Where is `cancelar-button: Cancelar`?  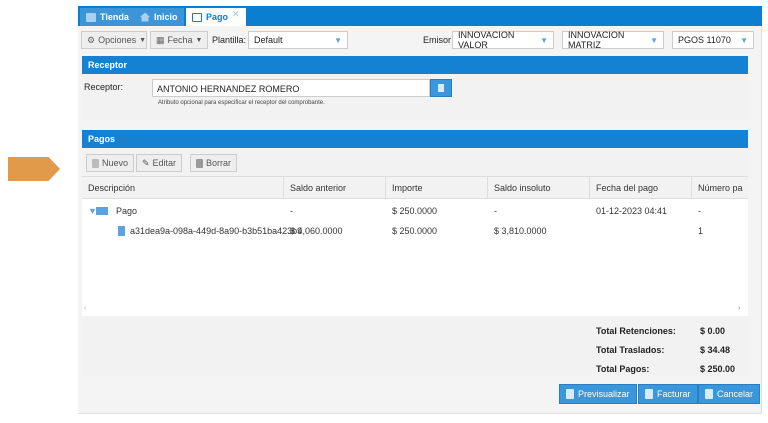 cancelar-button: Cancelar is located at coordinates (729, 394).